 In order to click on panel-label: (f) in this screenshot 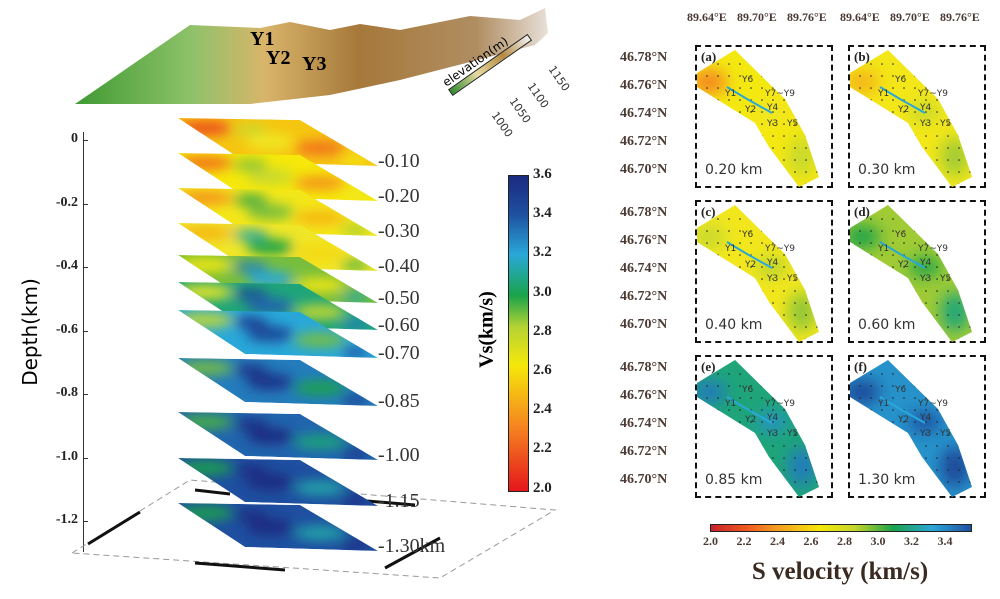, I will do `click(860, 366)`.